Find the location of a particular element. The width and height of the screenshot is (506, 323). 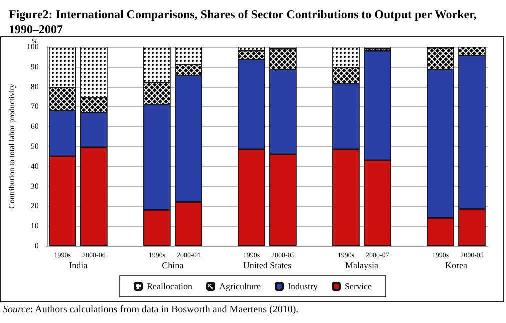

y-tick-label: 100 is located at coordinates (32, 47).